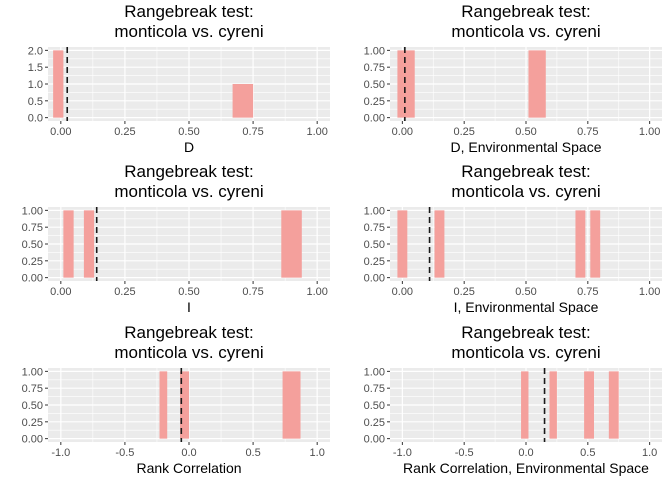 This screenshot has width=672, height=480. I want to click on y-tick-label: 0.5, so click(35, 102).